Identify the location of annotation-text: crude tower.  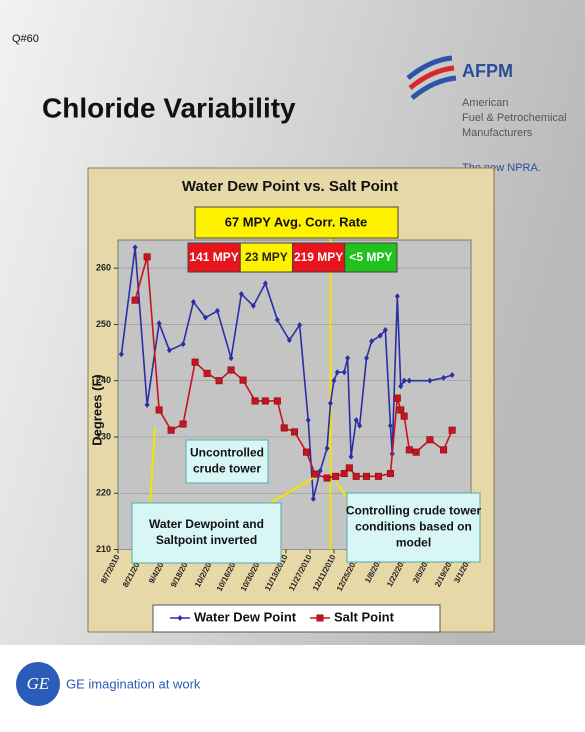
(227, 469).